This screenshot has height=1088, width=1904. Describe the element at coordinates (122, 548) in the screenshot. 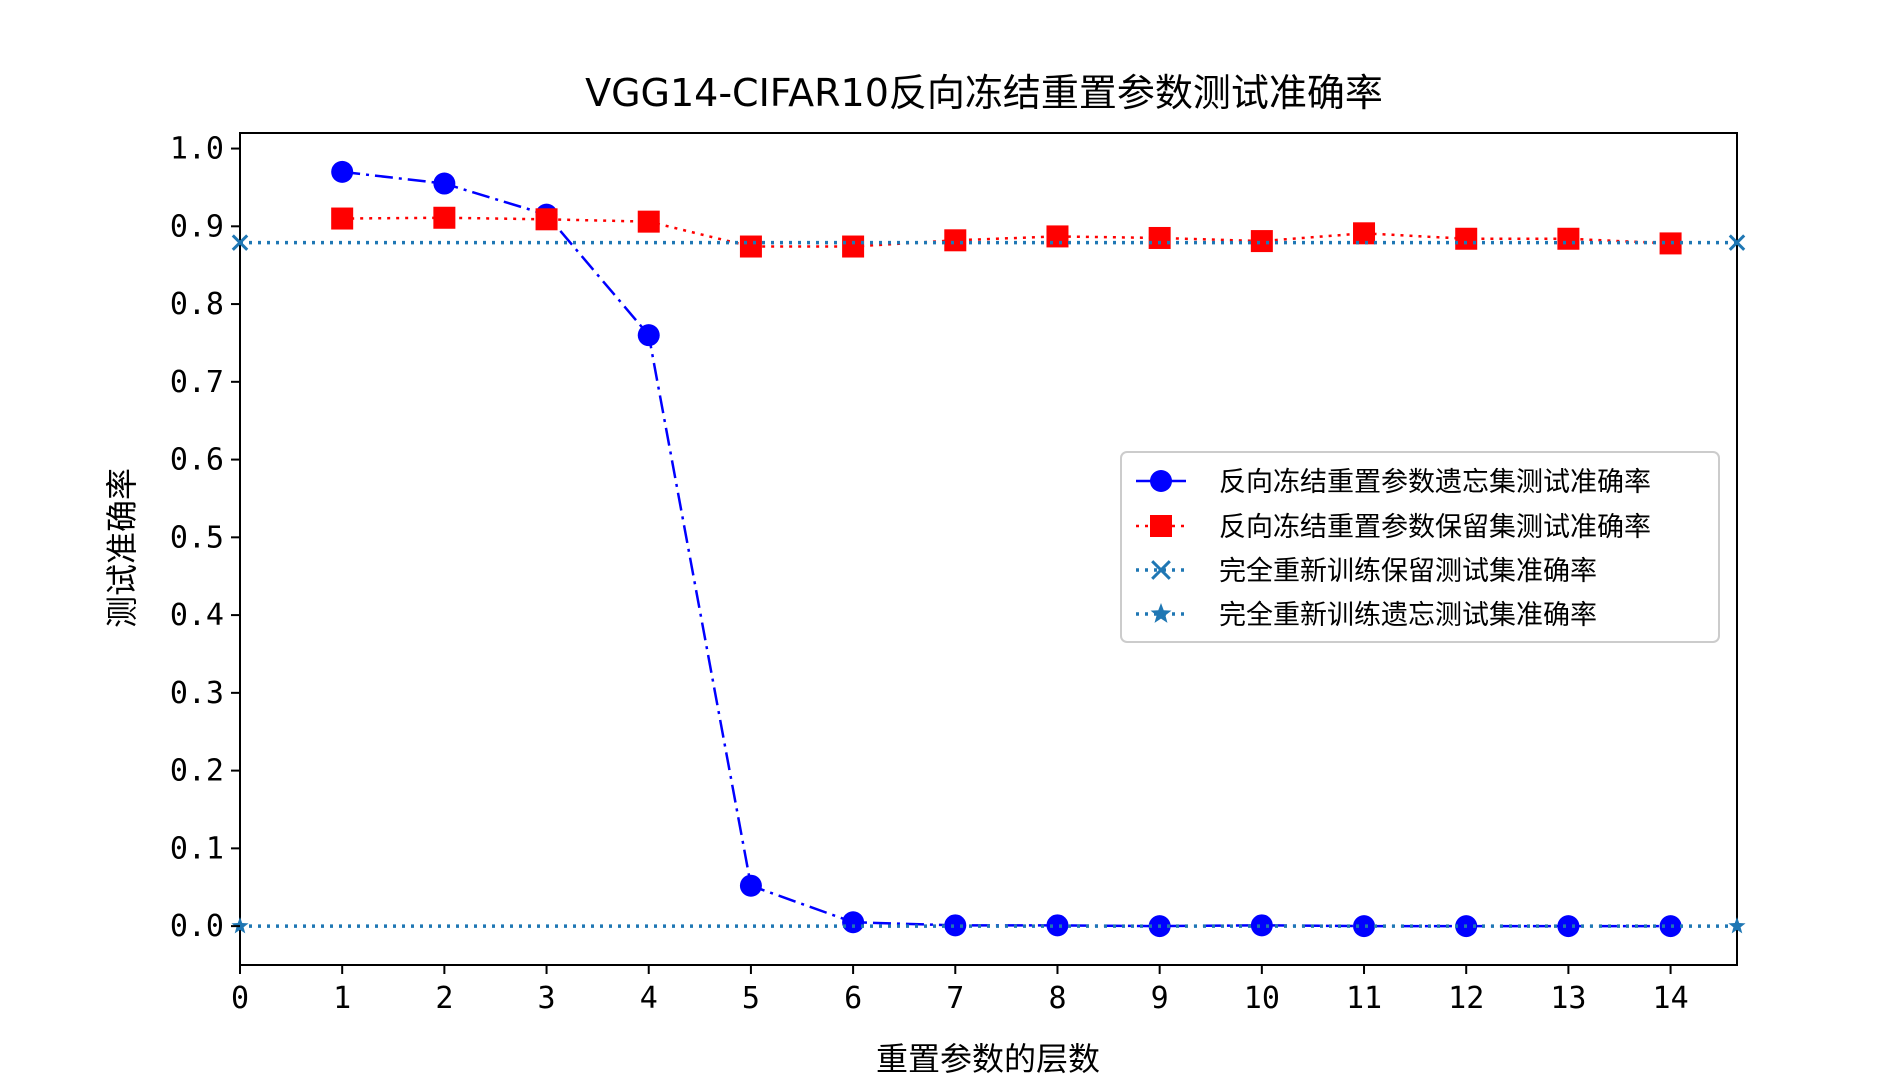

I see `y-axis-label: 测试准确率` at that location.